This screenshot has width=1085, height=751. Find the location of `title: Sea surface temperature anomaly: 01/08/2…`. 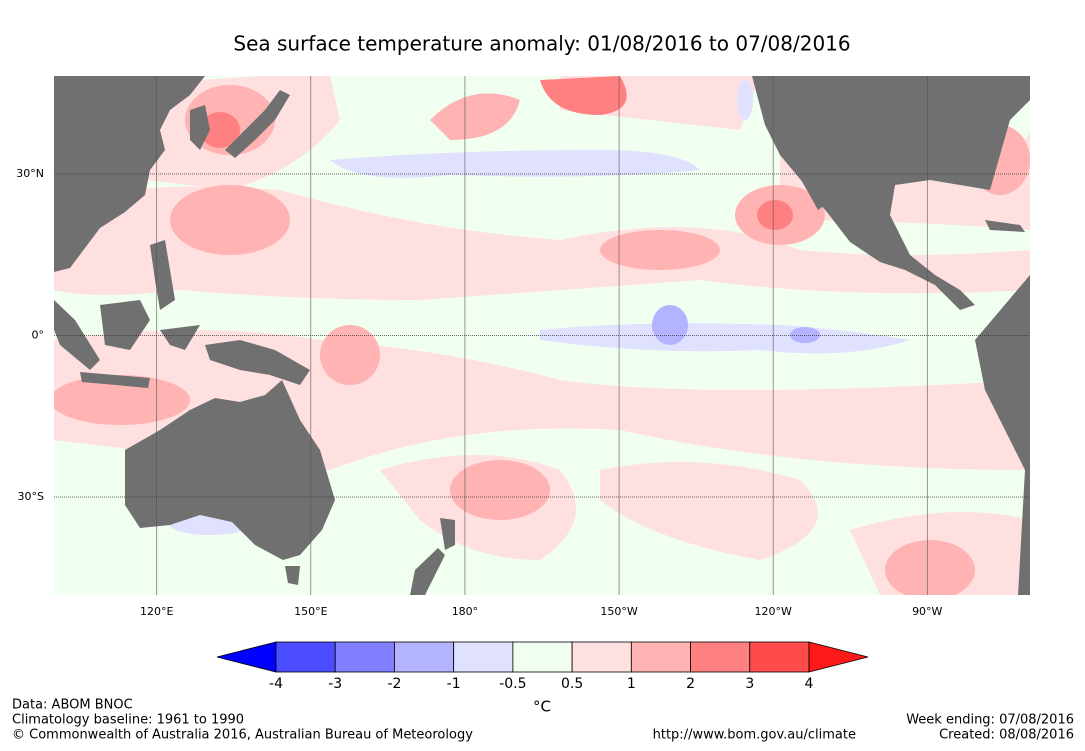

title: Sea surface temperature anomaly: 01/08/2… is located at coordinates (541, 44).